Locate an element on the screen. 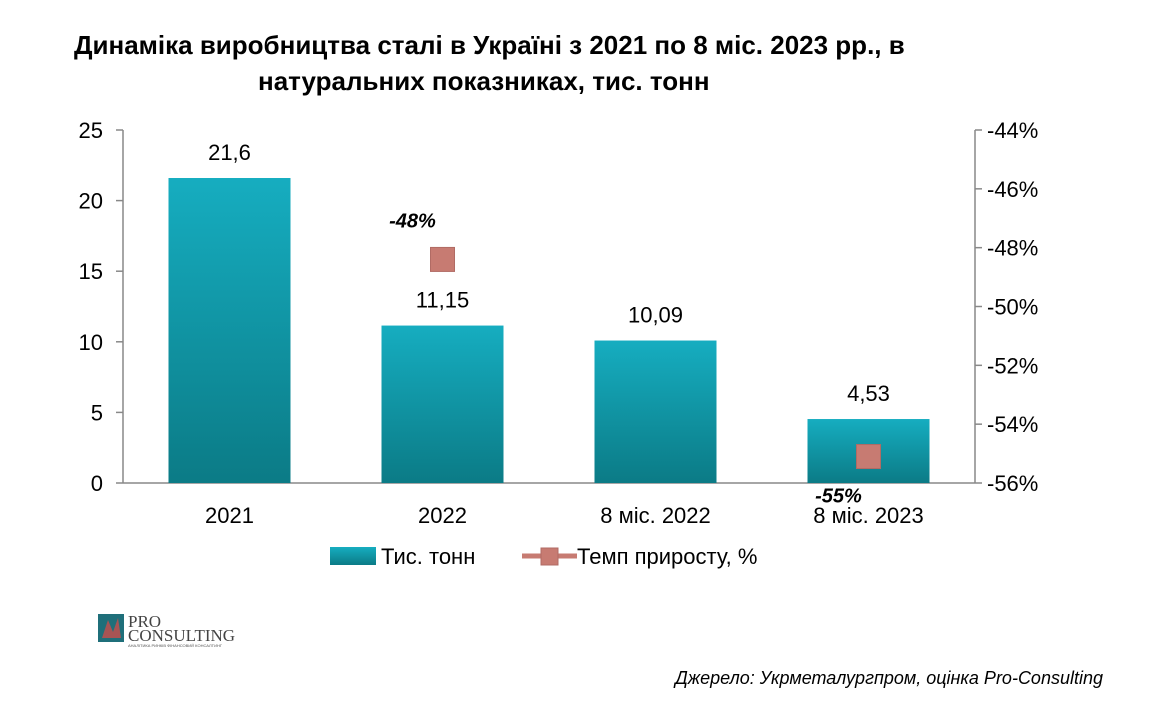 This screenshot has height=704, width=1151. logo-line-2: CONSULTING is located at coordinates (181, 635).